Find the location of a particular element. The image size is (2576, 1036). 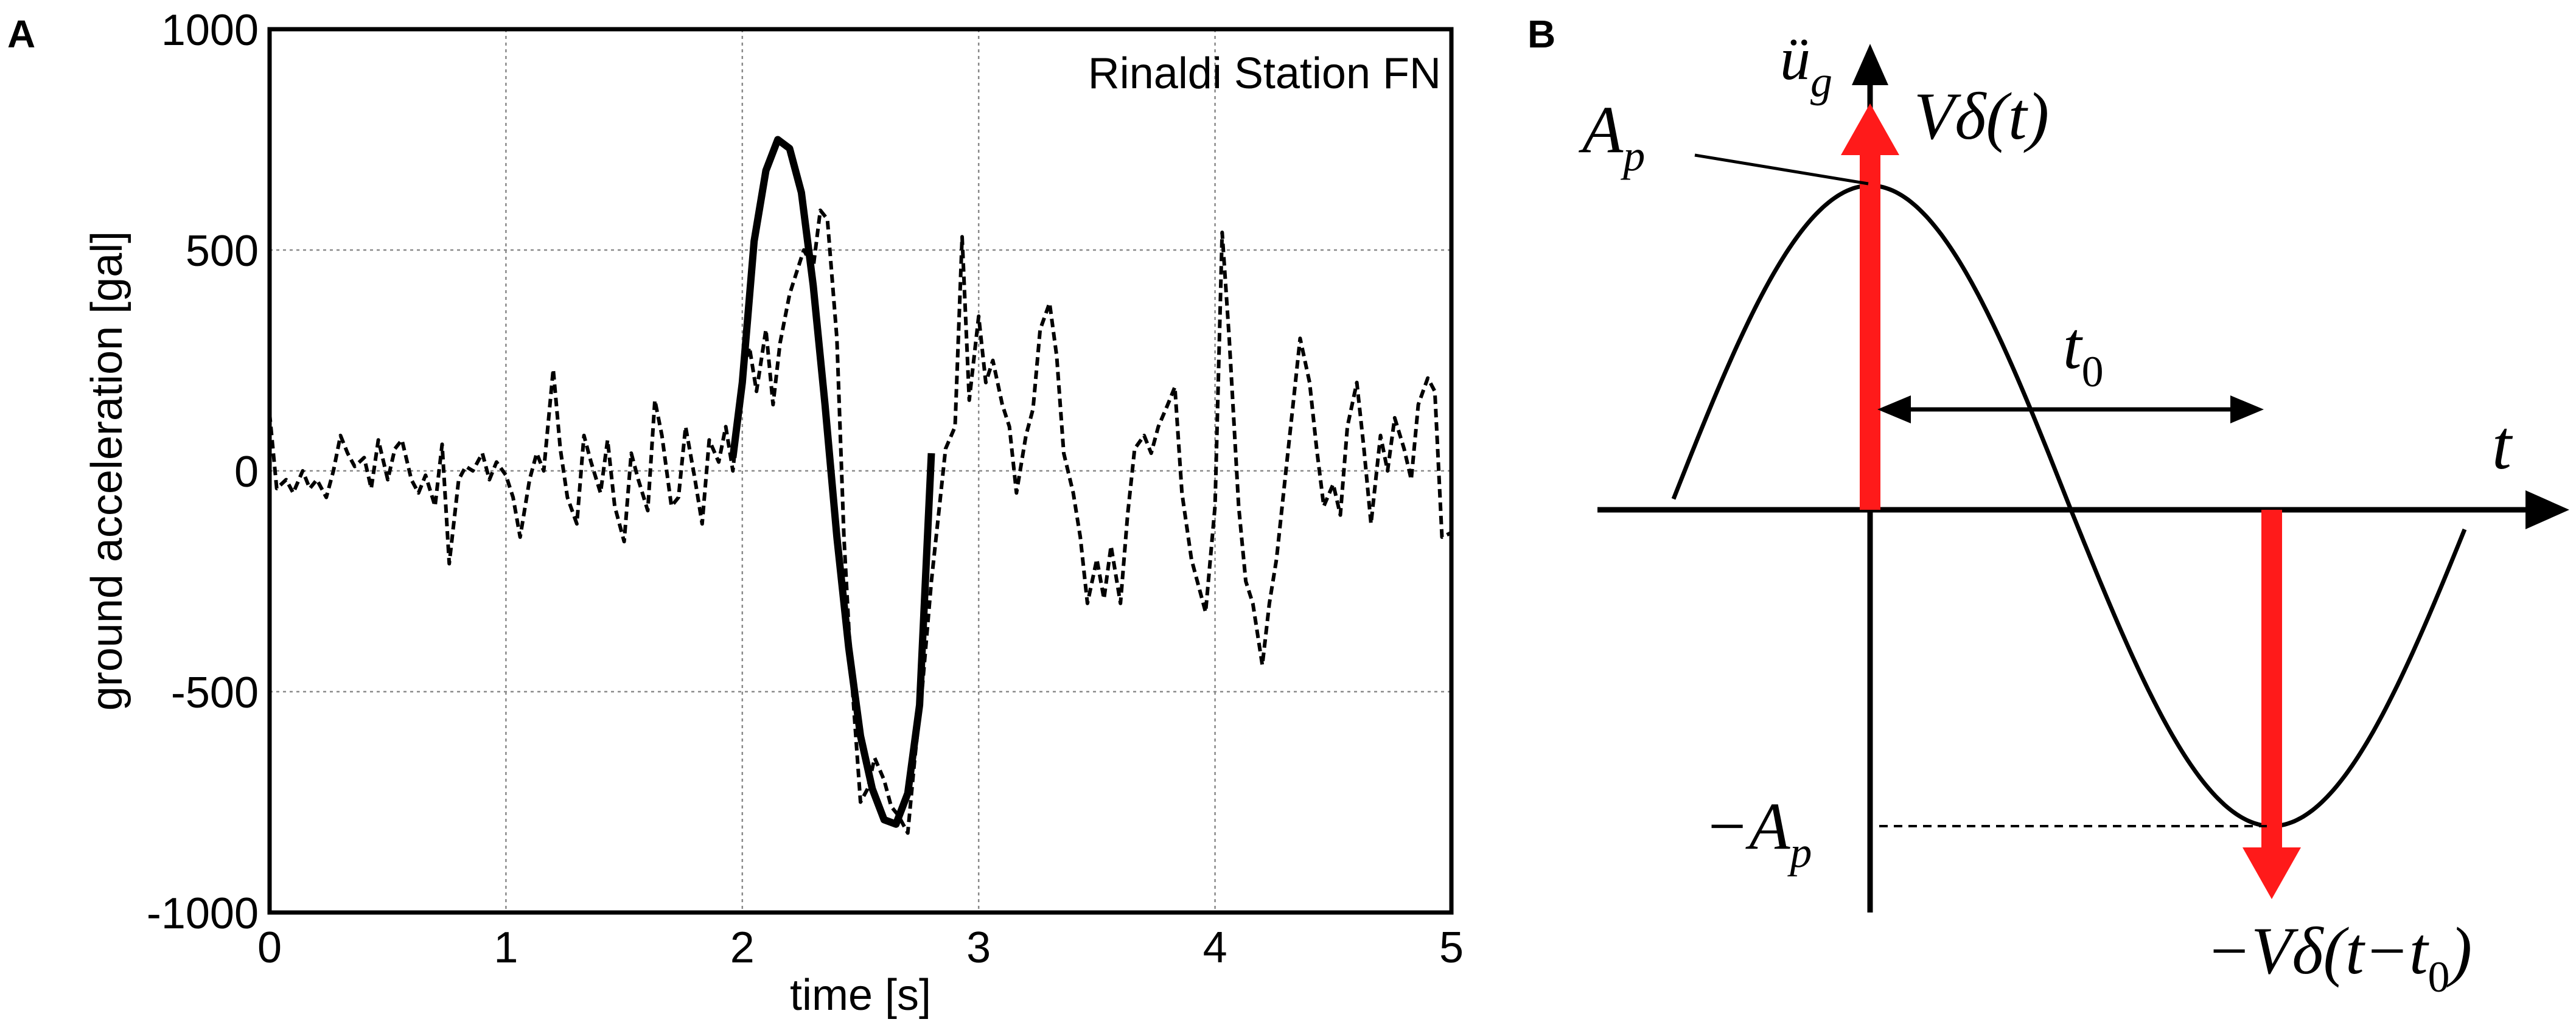

interval-label: t0 is located at coordinates (2083, 352).